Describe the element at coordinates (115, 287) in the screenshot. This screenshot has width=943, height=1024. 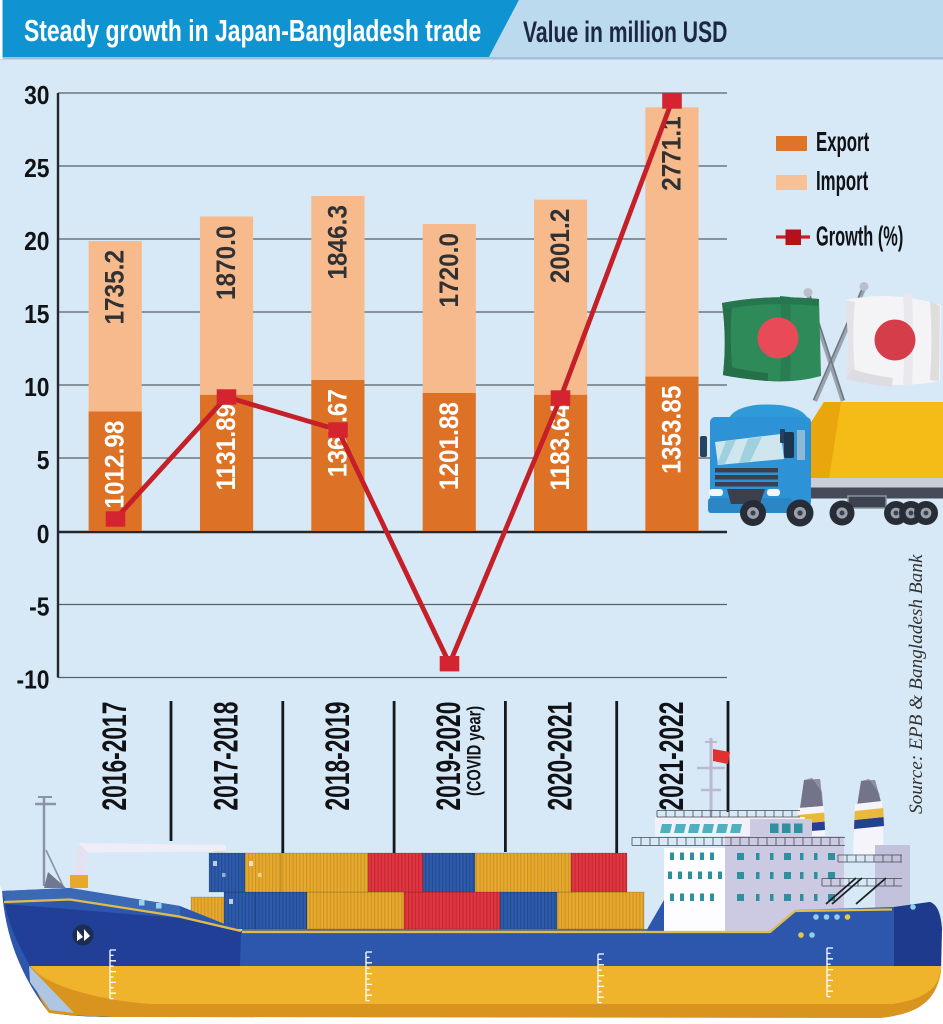
I see `svg-text: 1735.2` at that location.